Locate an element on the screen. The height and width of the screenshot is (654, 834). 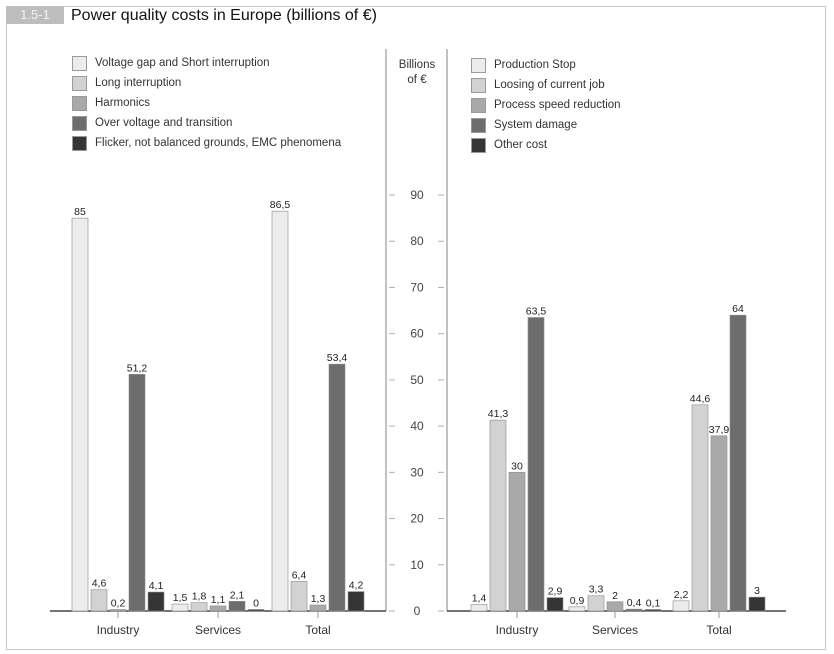
bar-value-label: 2,9 is located at coordinates (555, 592).